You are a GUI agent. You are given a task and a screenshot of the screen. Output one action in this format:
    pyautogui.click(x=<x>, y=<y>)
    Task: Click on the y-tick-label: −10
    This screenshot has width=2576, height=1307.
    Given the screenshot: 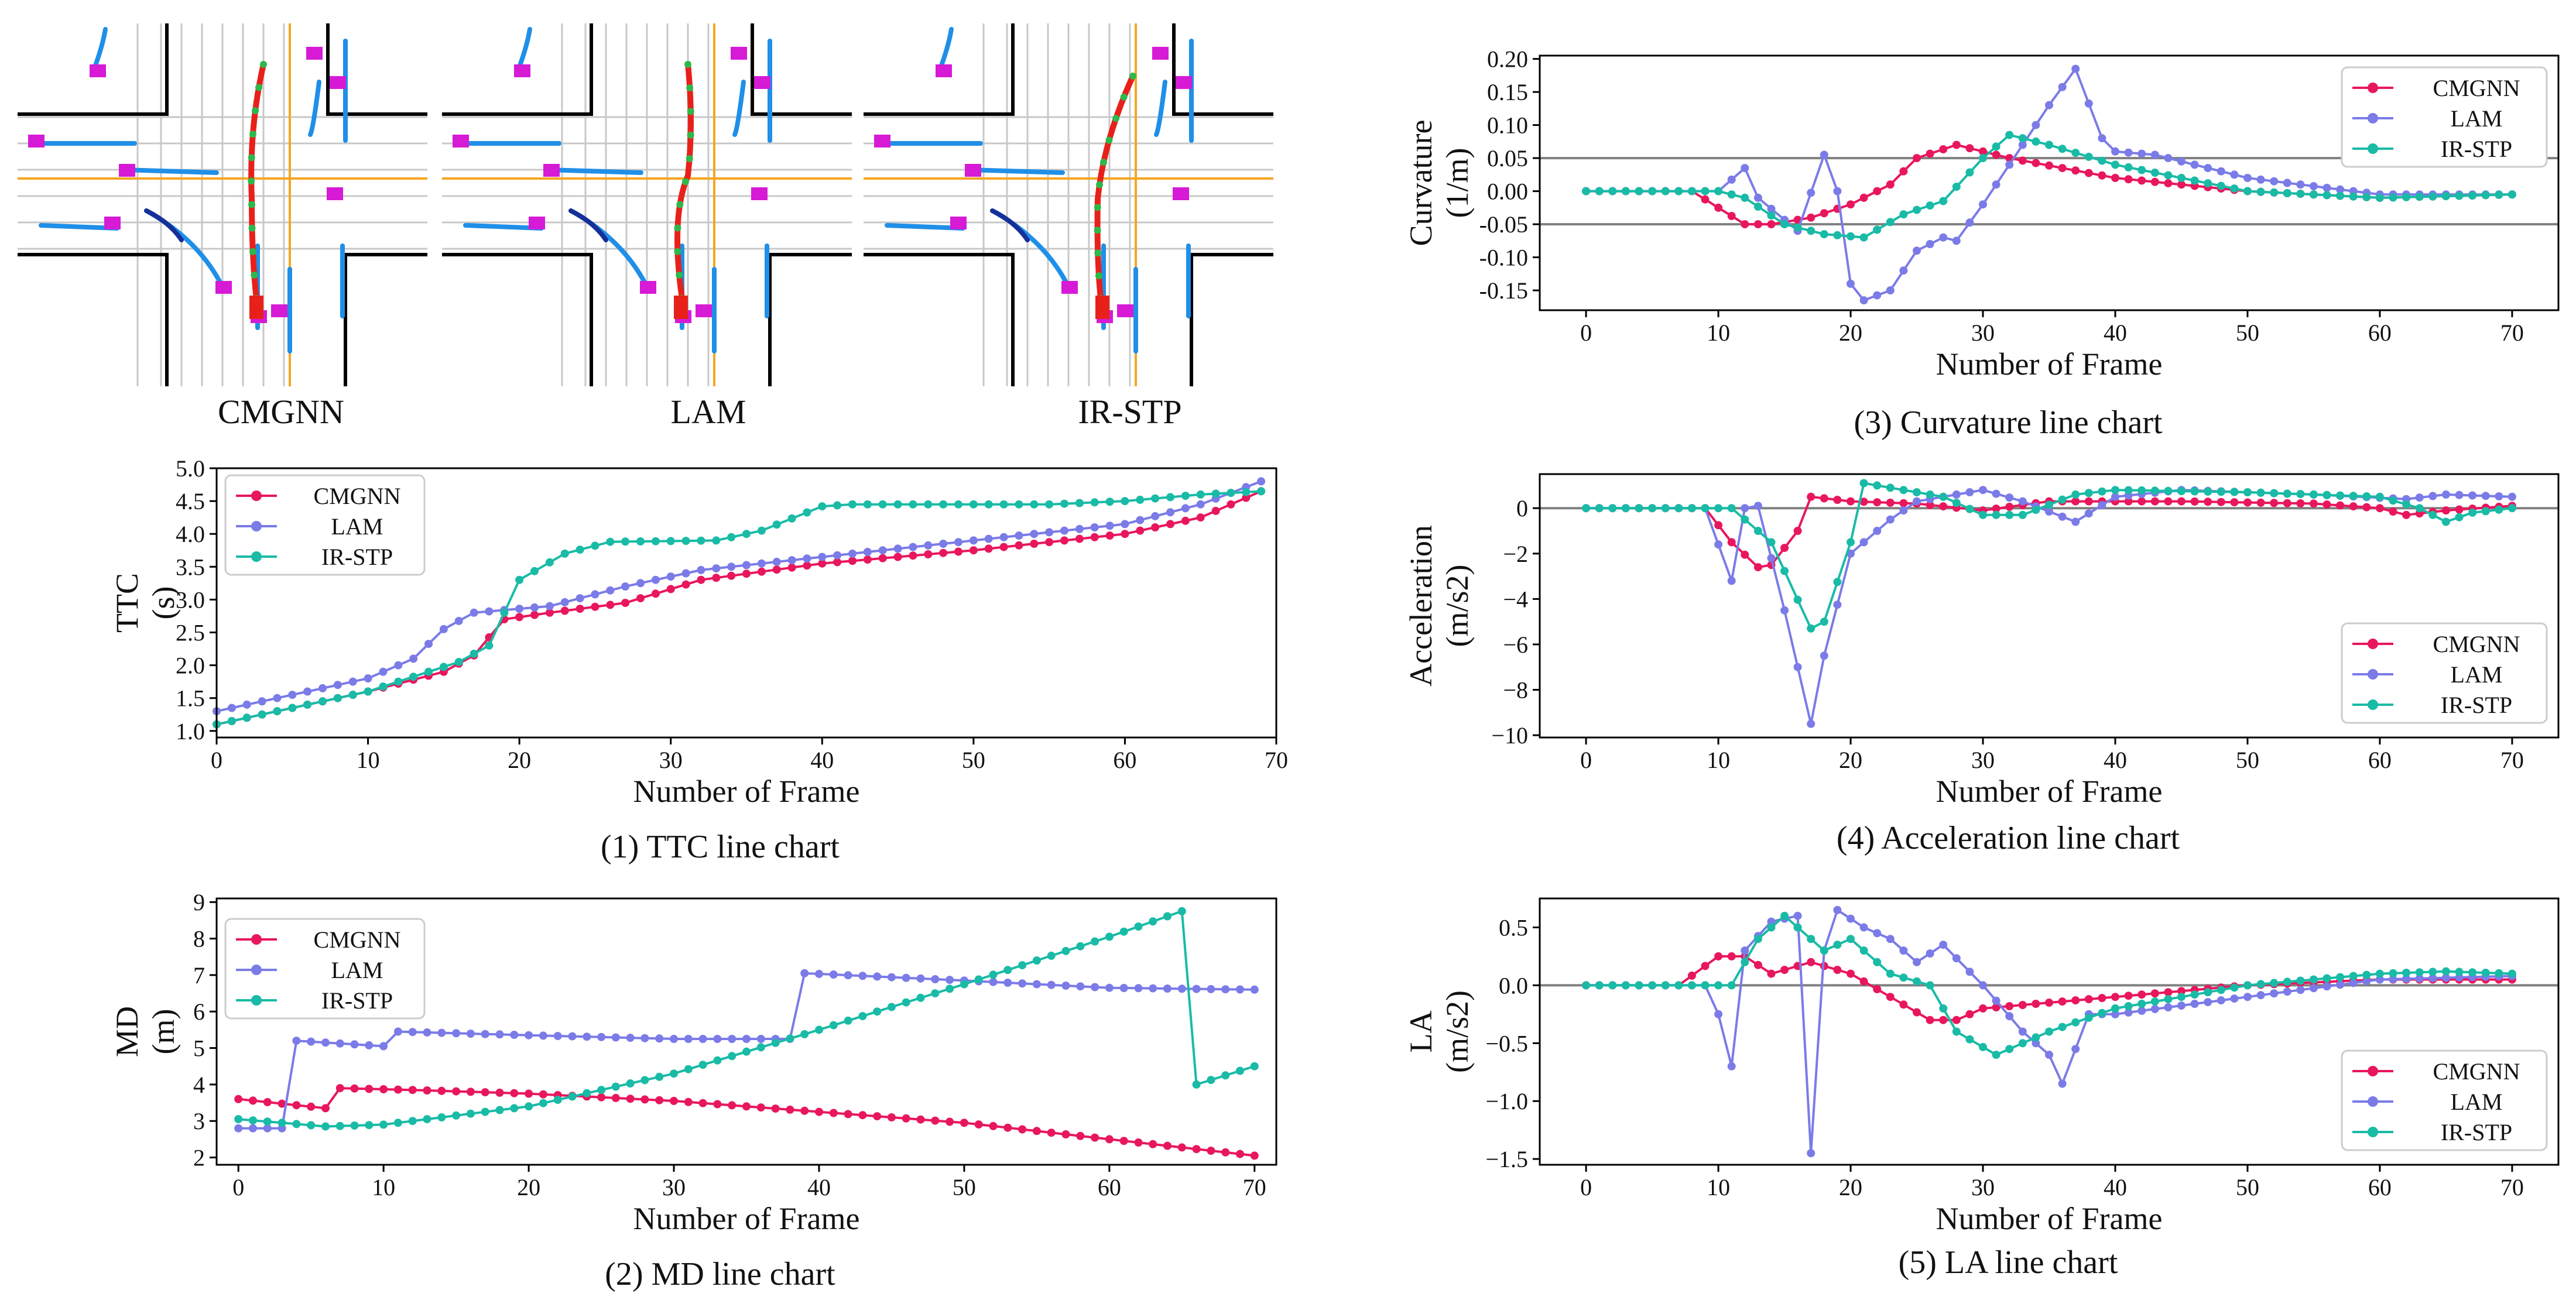 What is the action you would take?
    pyautogui.click(x=1509, y=735)
    